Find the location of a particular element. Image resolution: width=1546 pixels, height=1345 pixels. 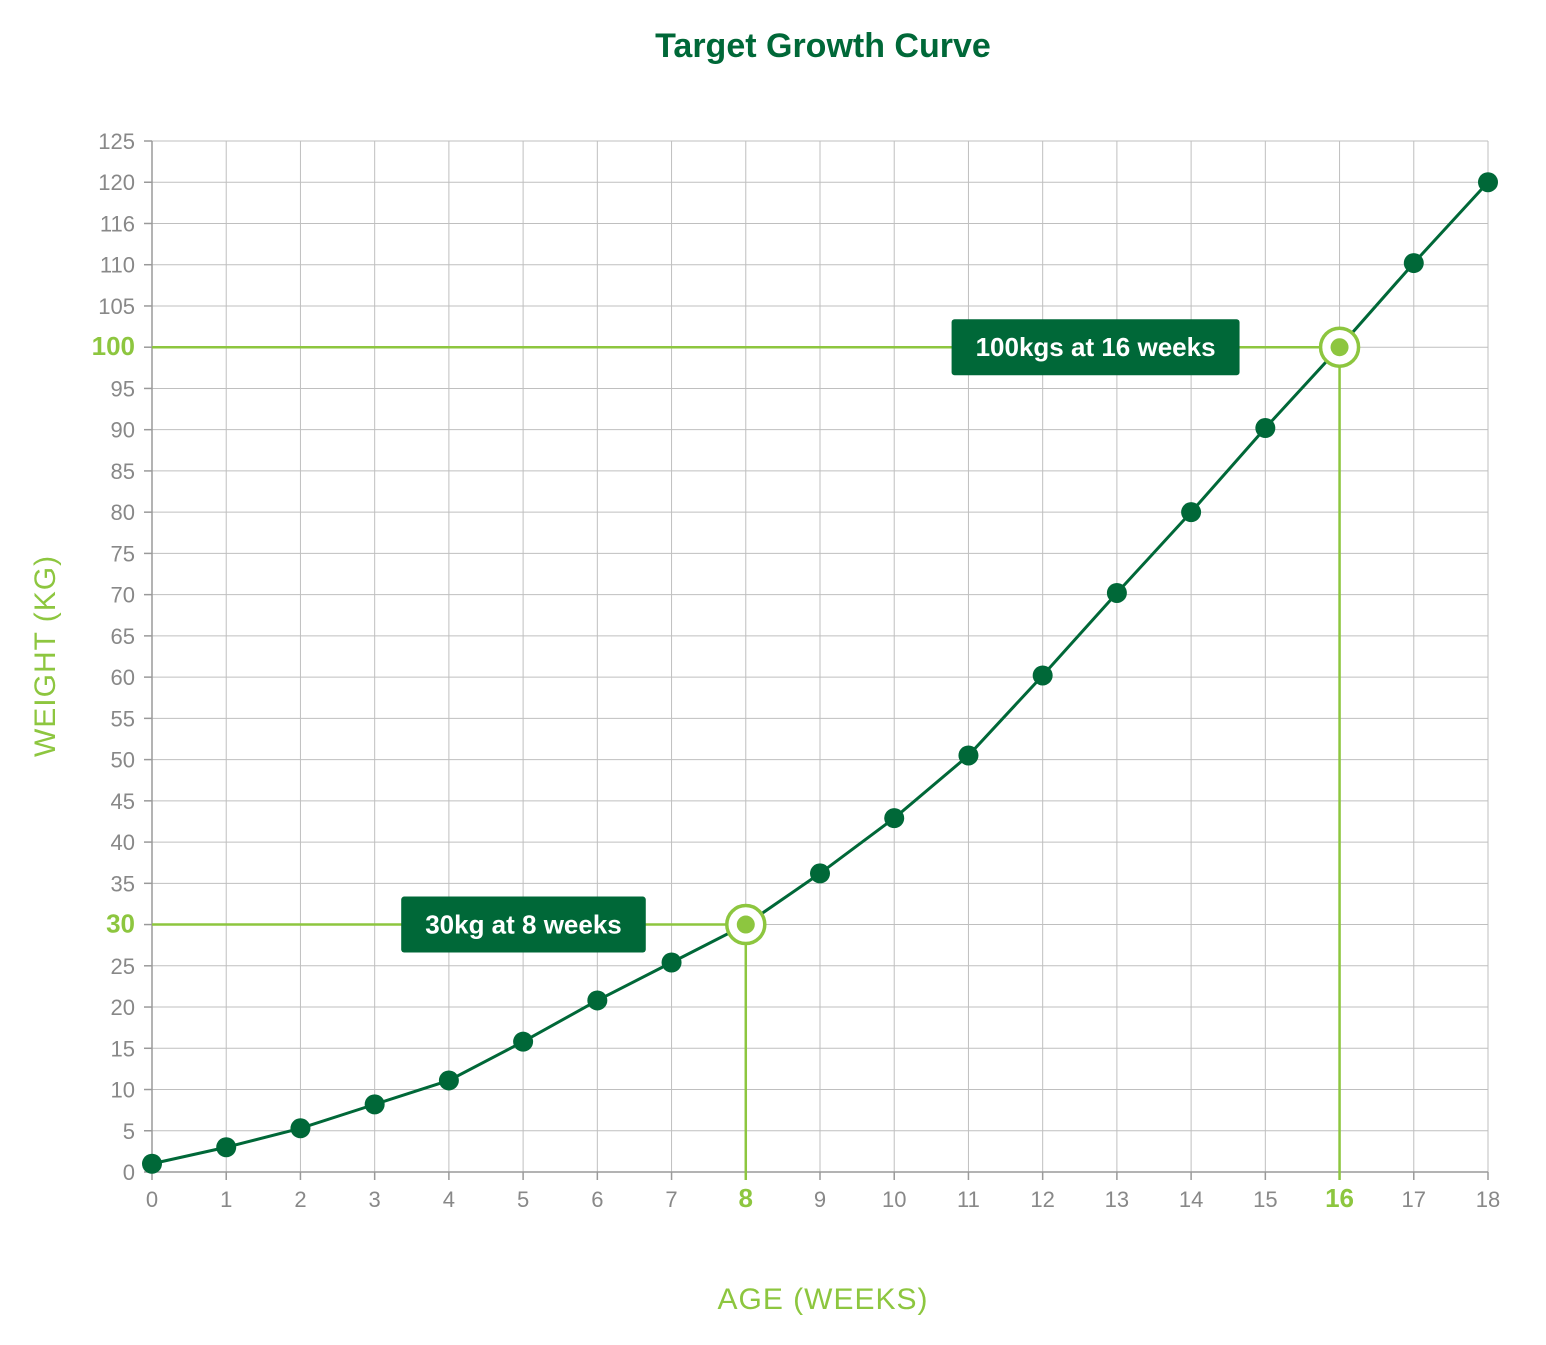

x-tick-label: 7 is located at coordinates (671, 1199).